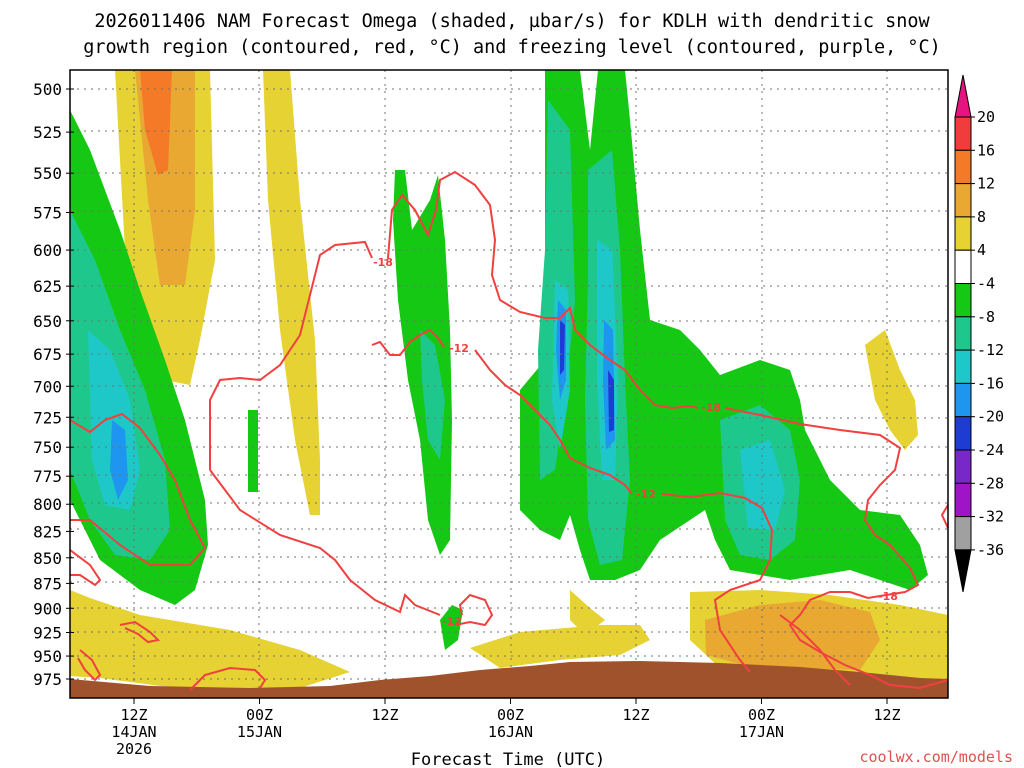 This screenshot has height=768, width=1024. What do you see at coordinates (47, 679) in the screenshot?
I see `y-tick-label: 975` at bounding box center [47, 679].